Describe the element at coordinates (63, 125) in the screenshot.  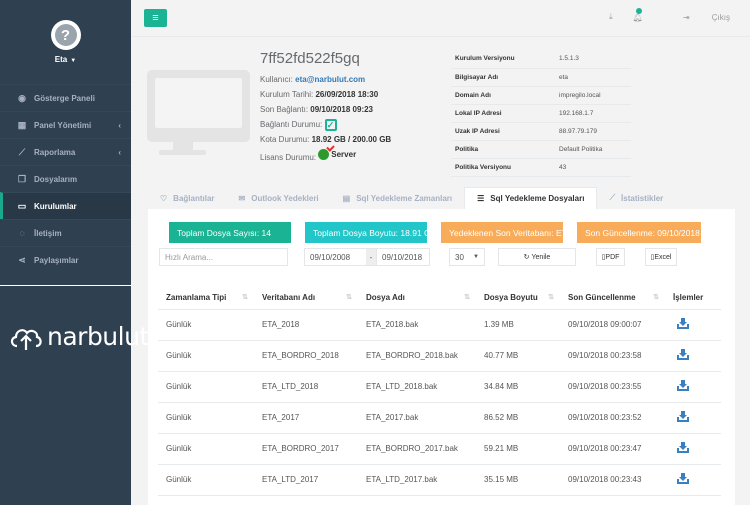
I see `sidebar-item-label: Panel Yönetimi` at that location.